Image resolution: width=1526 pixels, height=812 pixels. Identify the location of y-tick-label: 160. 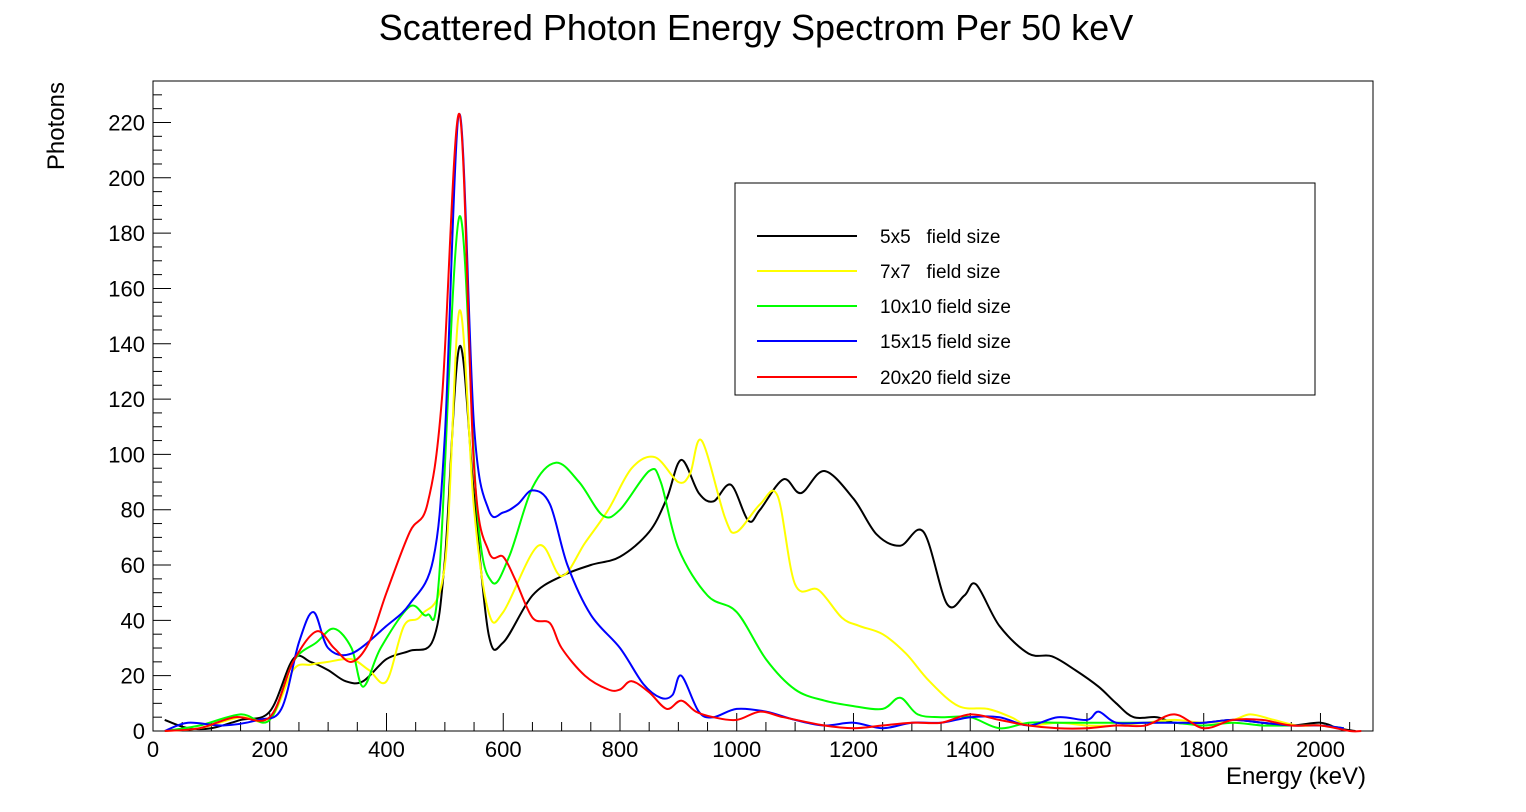
(126, 288).